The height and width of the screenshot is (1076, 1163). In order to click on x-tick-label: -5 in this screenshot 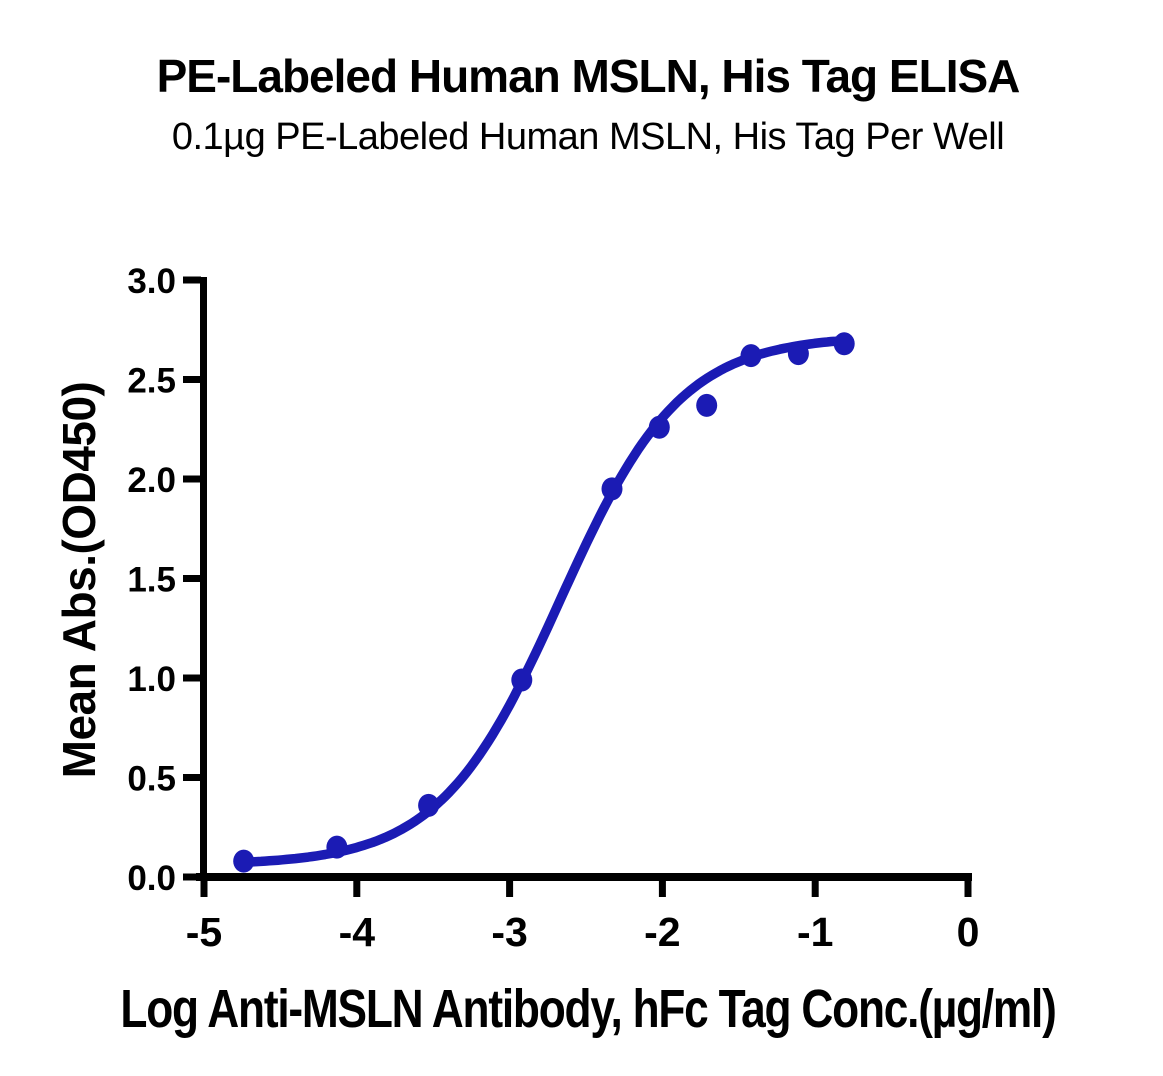, I will do `click(204, 932)`.